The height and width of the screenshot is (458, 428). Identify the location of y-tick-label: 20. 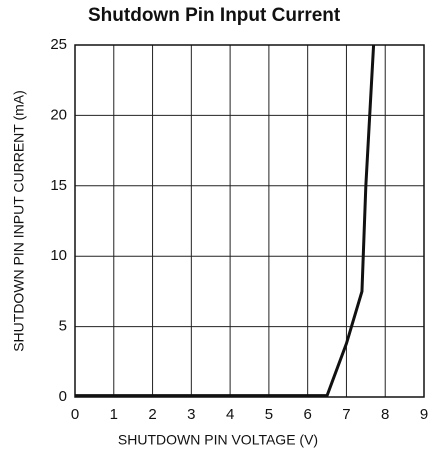
(58, 114).